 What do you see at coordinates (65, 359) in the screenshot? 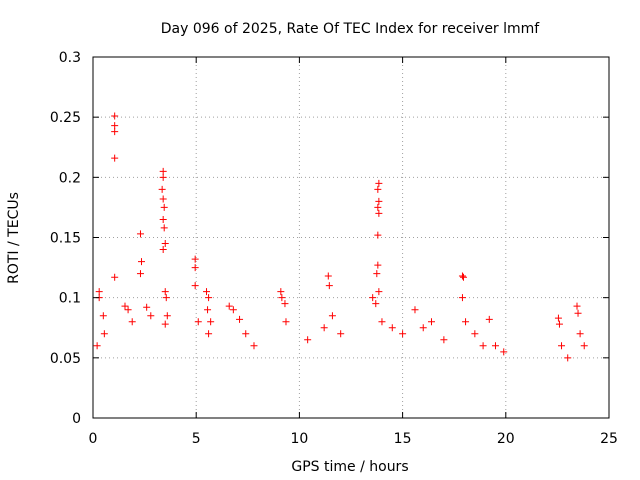
I see `y-tick-label: 0.05` at bounding box center [65, 359].